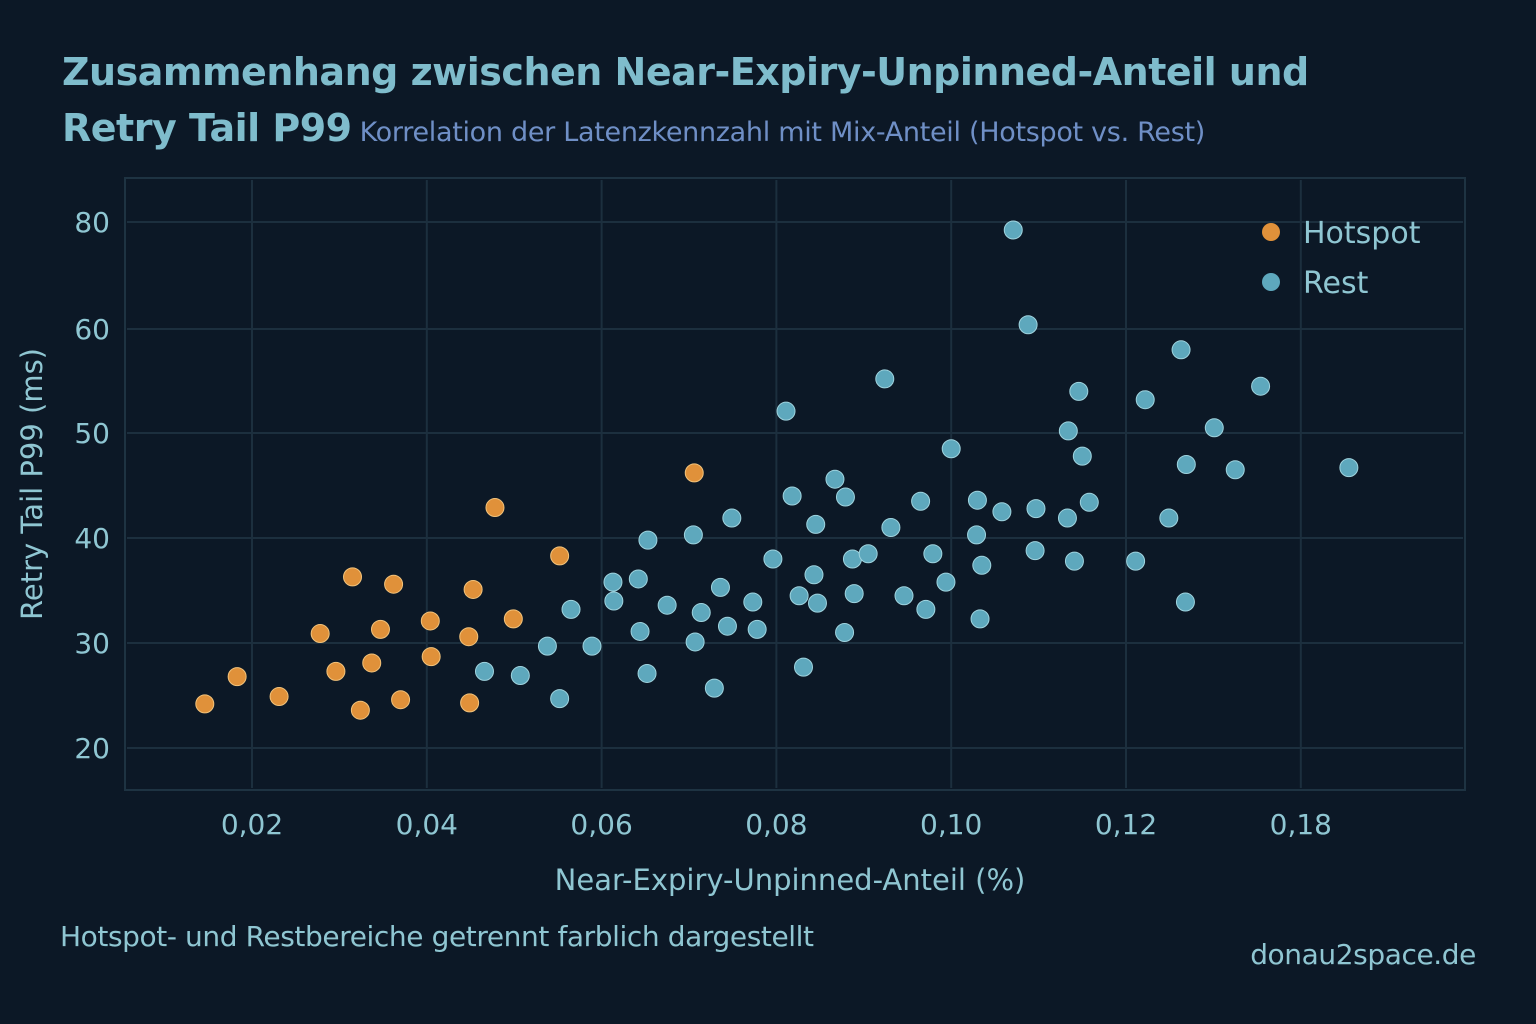 The width and height of the screenshot is (1536, 1024). Describe the element at coordinates (92, 485) in the screenshot. I see `y-axis-ticks: 20 30 40 50 60 80` at that location.